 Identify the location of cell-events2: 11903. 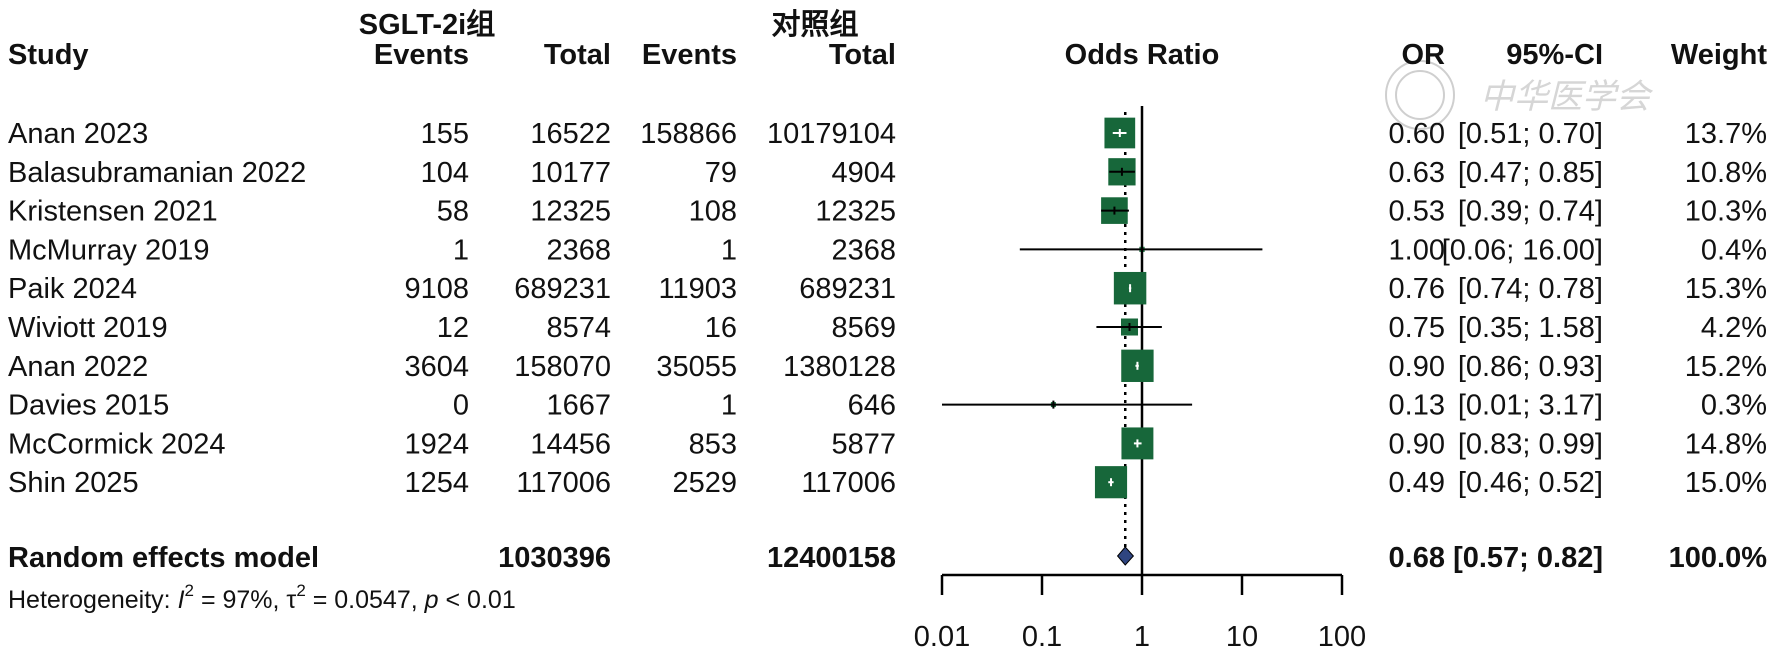
(698, 289).